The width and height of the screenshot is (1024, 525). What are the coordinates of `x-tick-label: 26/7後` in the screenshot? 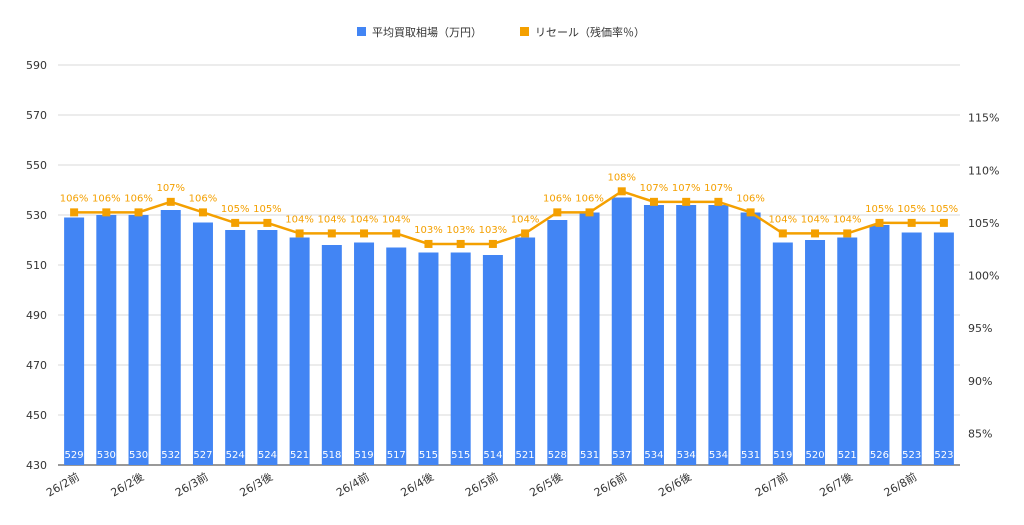 It's located at (836, 484).